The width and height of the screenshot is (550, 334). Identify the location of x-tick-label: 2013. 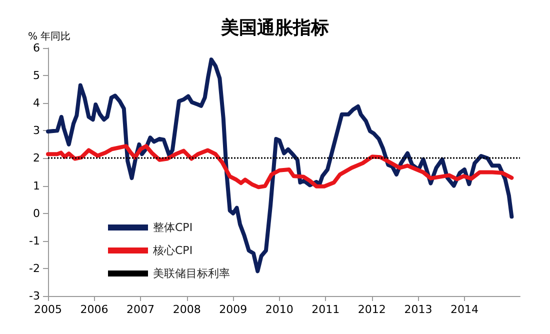
(418, 309).